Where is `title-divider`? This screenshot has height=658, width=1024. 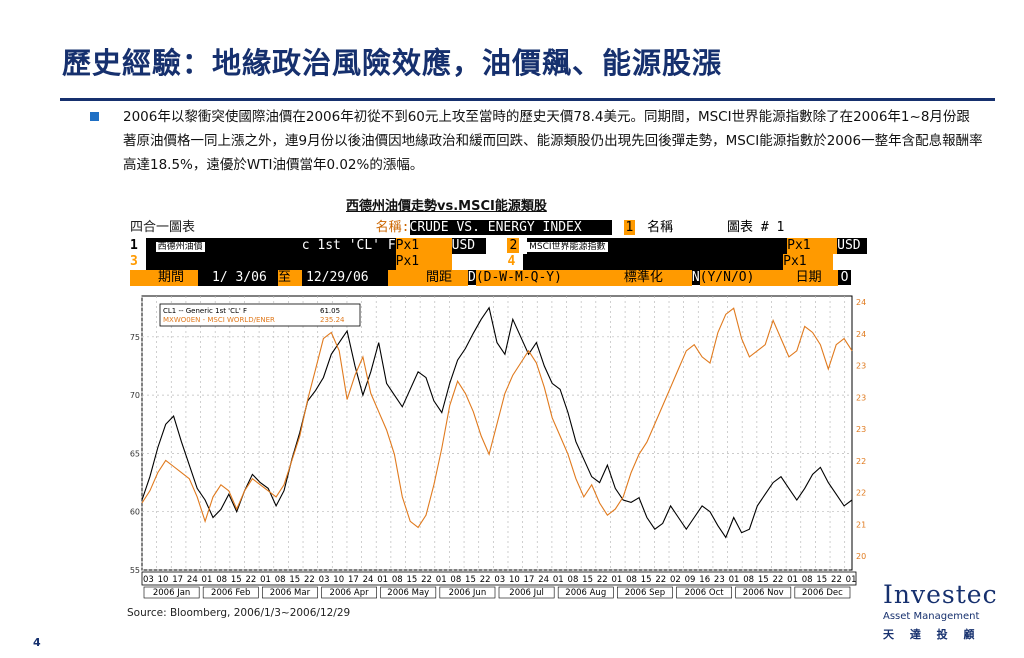
title-divider is located at coordinates (527, 99).